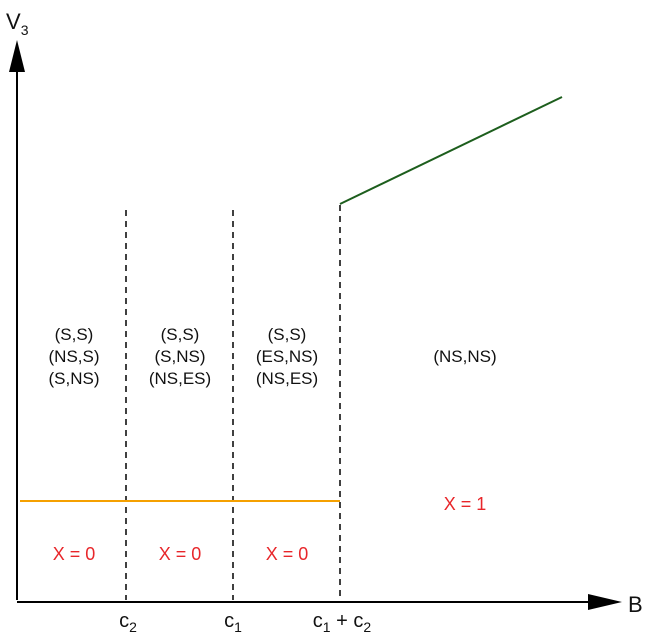  I want to click on region-1-line-2: (NS,S), so click(74, 356).